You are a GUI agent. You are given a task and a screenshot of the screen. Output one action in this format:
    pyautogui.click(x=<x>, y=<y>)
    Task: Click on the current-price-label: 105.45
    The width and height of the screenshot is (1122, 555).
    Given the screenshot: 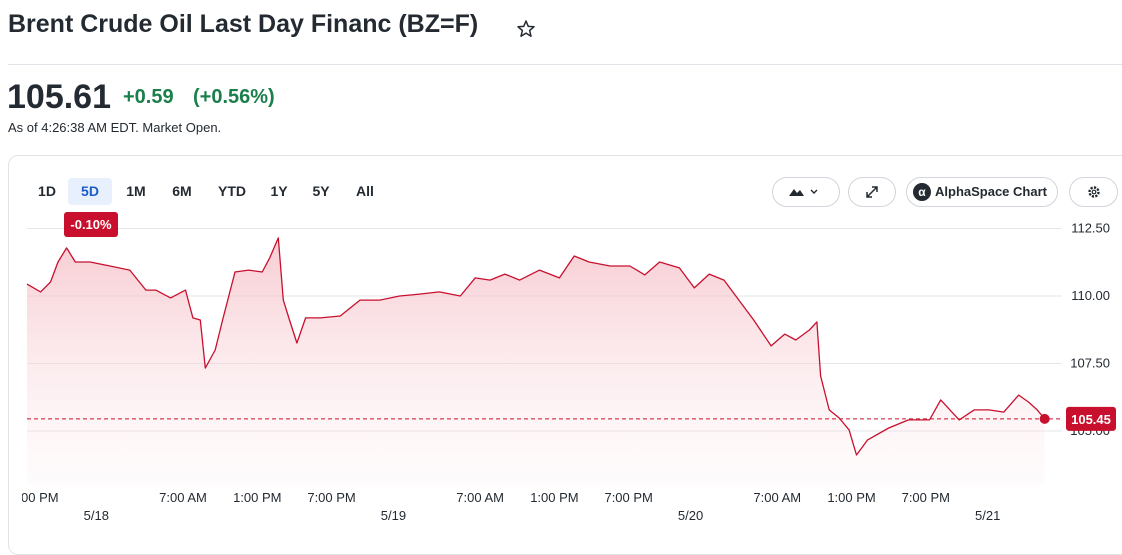 What is the action you would take?
    pyautogui.click(x=1091, y=419)
    